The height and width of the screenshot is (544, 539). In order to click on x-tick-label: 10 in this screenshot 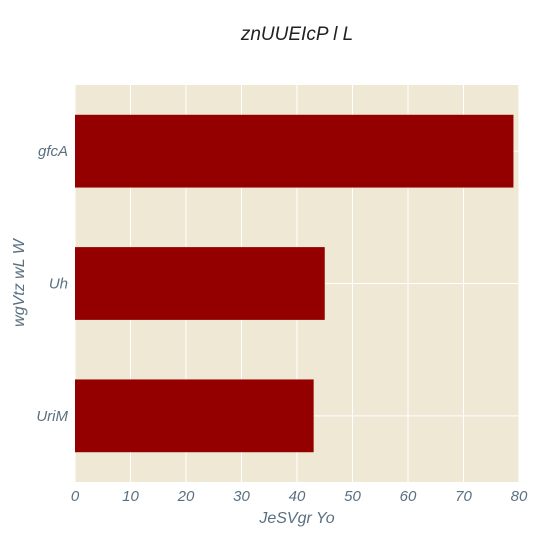, I will do `click(130, 496)`.